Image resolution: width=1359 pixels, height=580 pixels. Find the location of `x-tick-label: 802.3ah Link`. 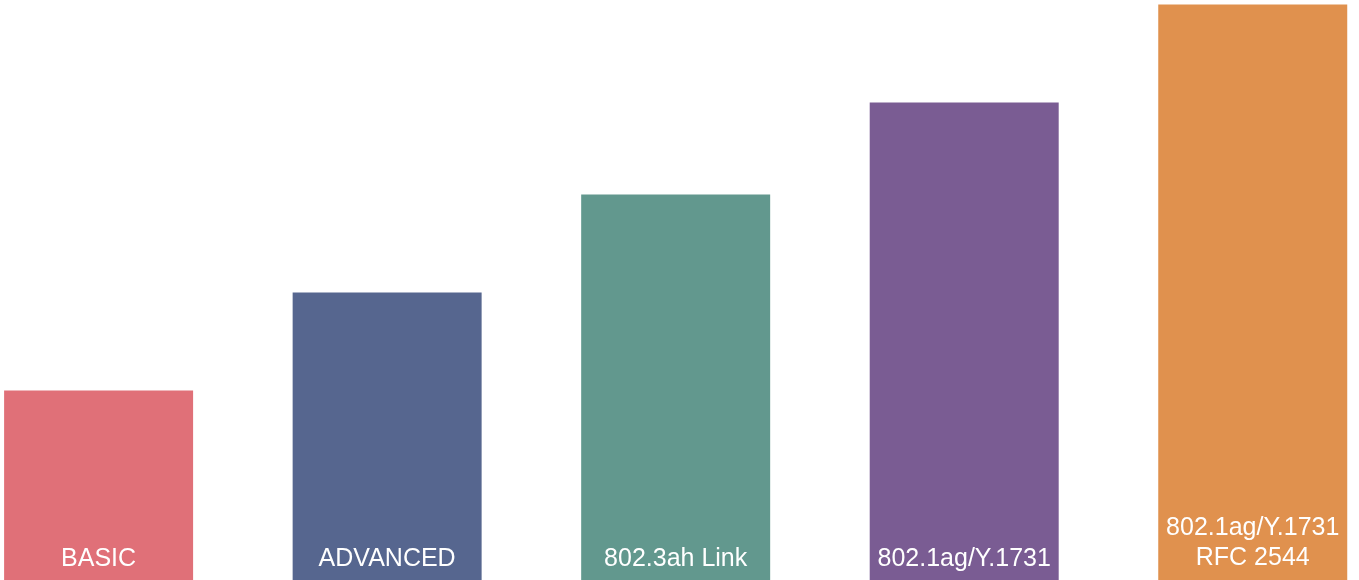

x-tick-label: 802.3ah Link is located at coordinates (676, 556).